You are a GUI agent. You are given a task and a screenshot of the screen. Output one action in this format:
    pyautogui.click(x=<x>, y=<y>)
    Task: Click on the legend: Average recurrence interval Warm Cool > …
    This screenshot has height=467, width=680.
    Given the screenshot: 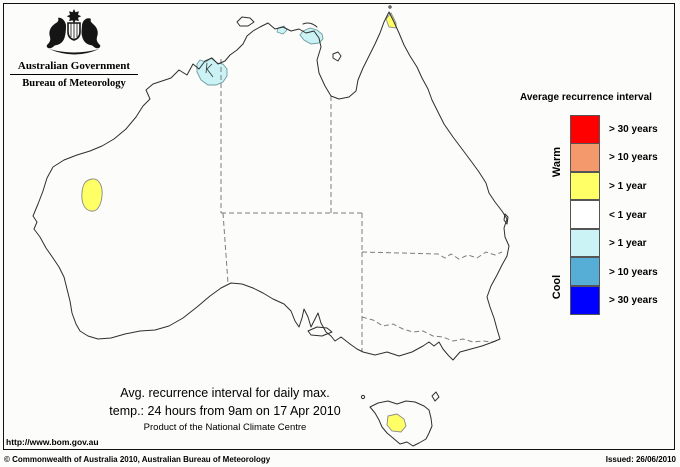 What is the action you would take?
    pyautogui.click(x=599, y=203)
    